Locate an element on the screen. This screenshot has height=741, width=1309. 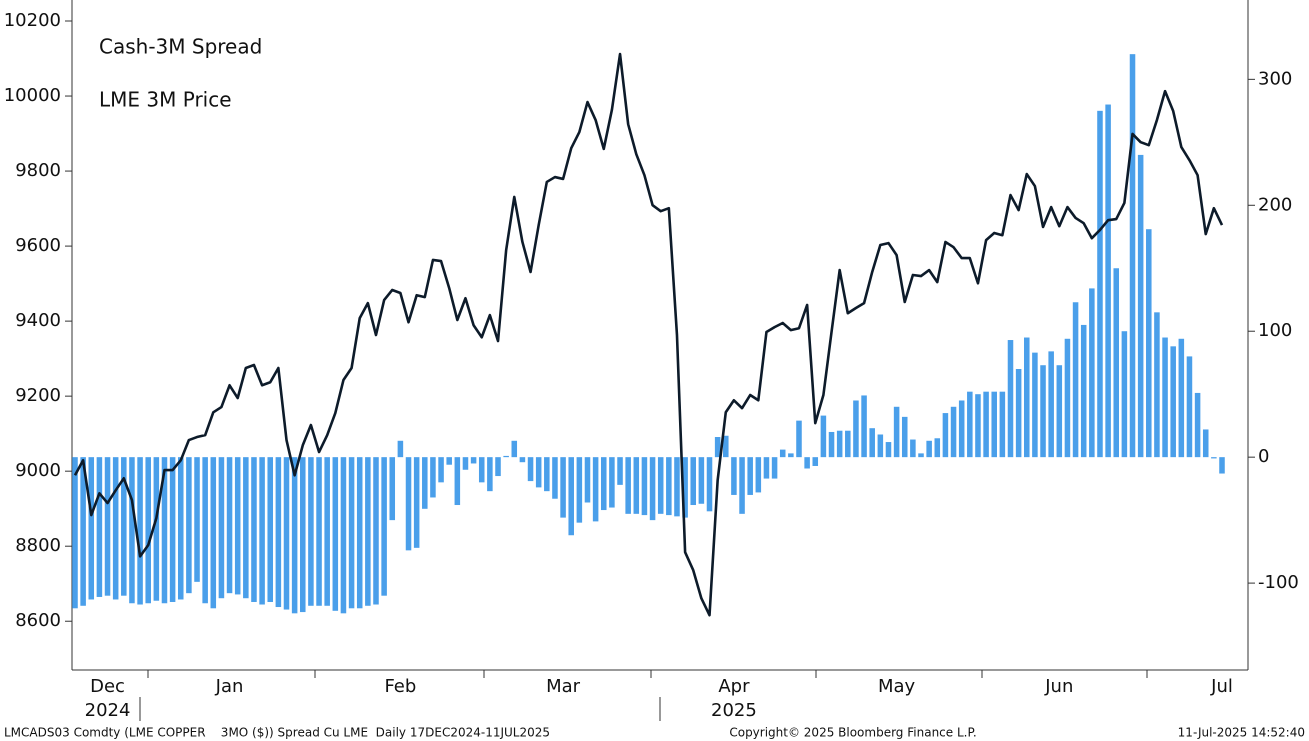
y-tick-label: 10000 is located at coordinates (32, 95).